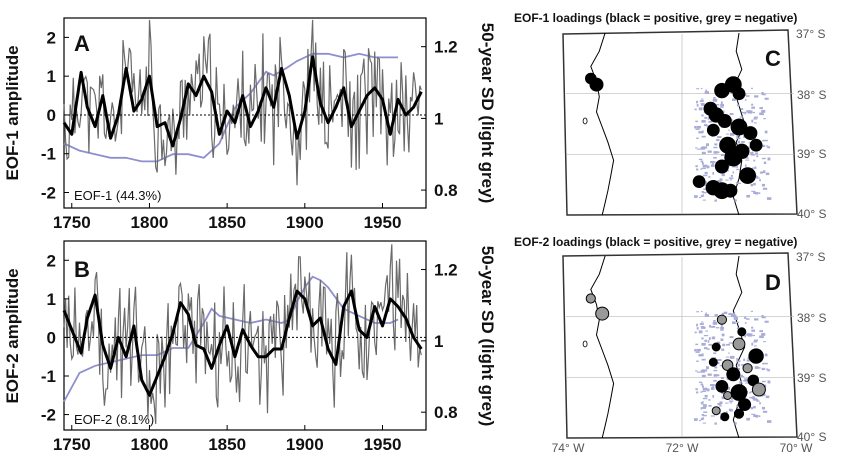 The height and width of the screenshot is (458, 844). Describe the element at coordinates (242, 343) in the screenshot. I see `panel-b-smoothed-layer` at that location.